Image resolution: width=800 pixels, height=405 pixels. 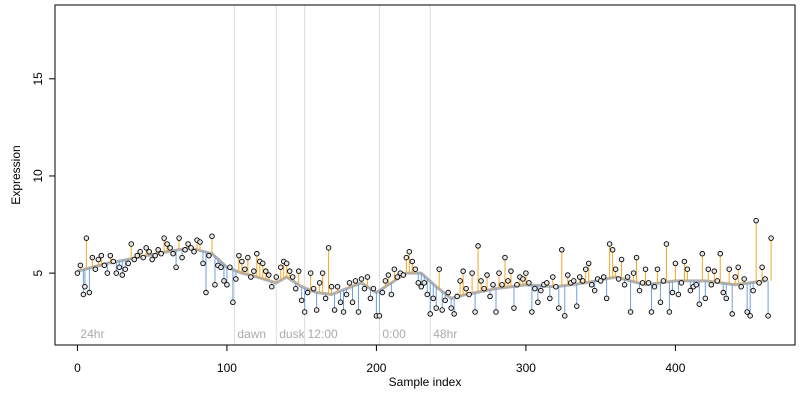 I want to click on annotation-label: 12:00, so click(x=323, y=334).